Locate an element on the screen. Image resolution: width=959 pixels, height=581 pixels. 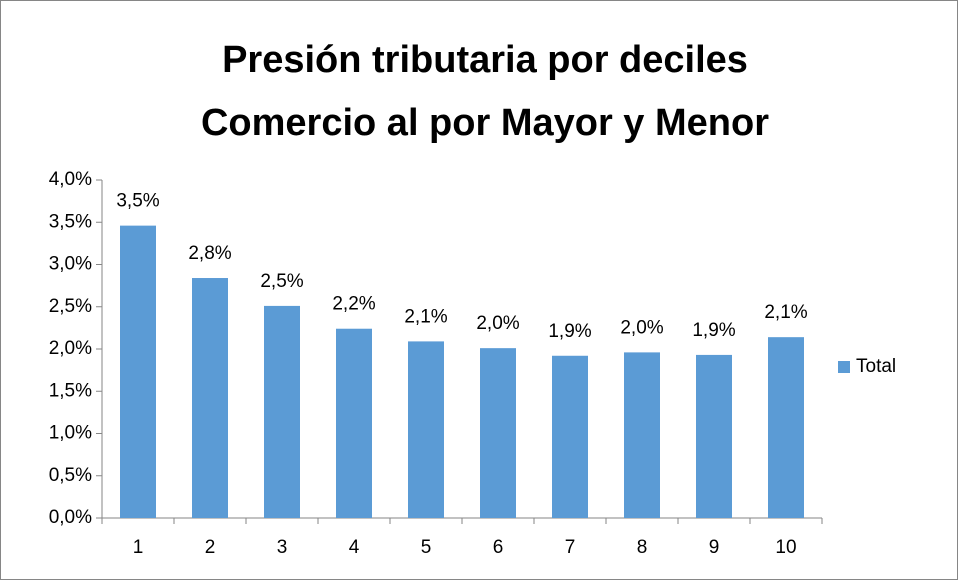
data-label: 2,8% is located at coordinates (209, 253).